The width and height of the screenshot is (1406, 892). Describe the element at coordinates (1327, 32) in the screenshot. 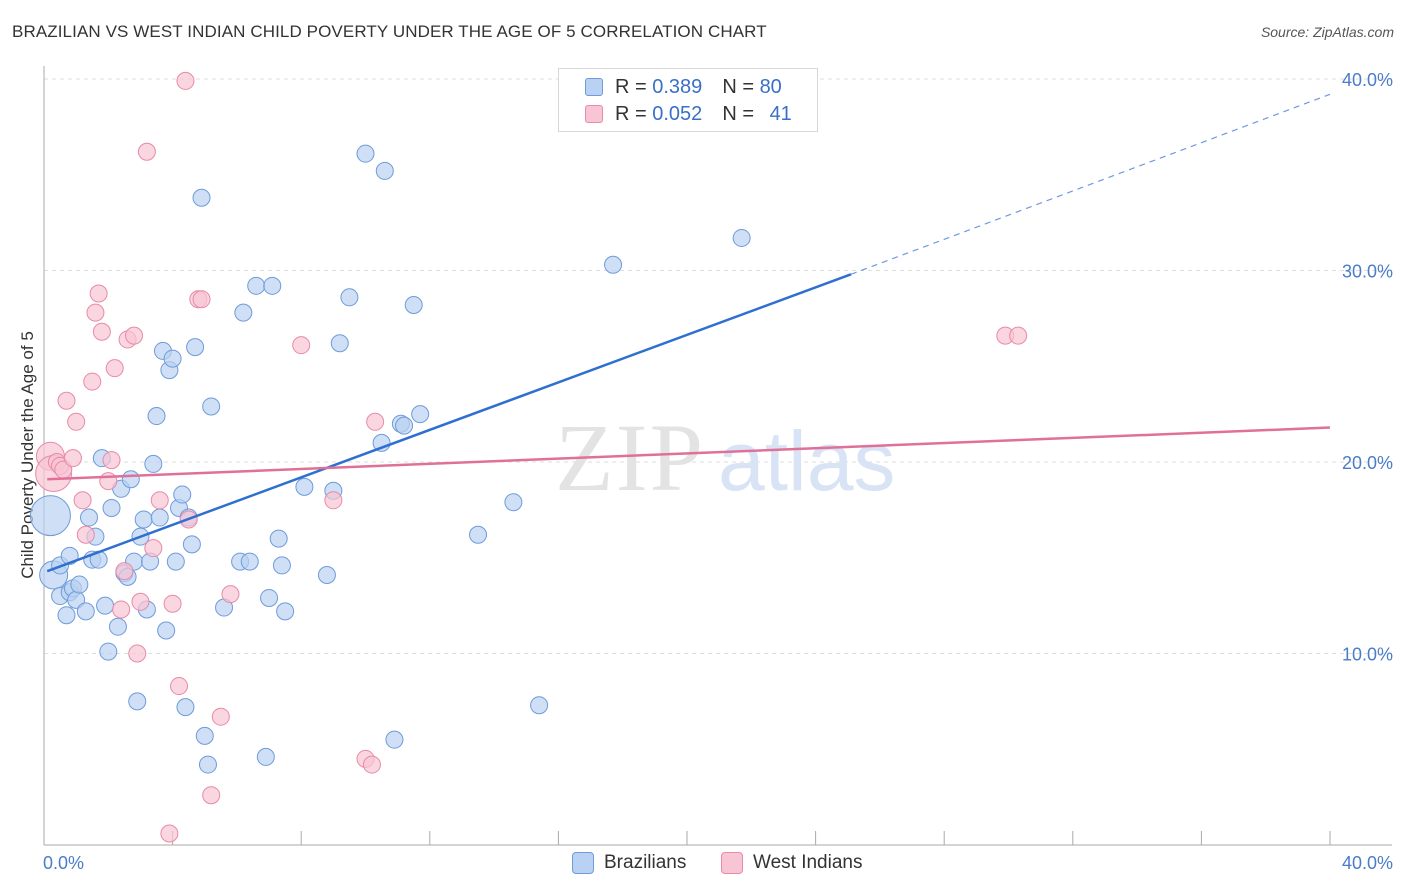

I see `source-label: Source: ZipAtlas.com` at that location.